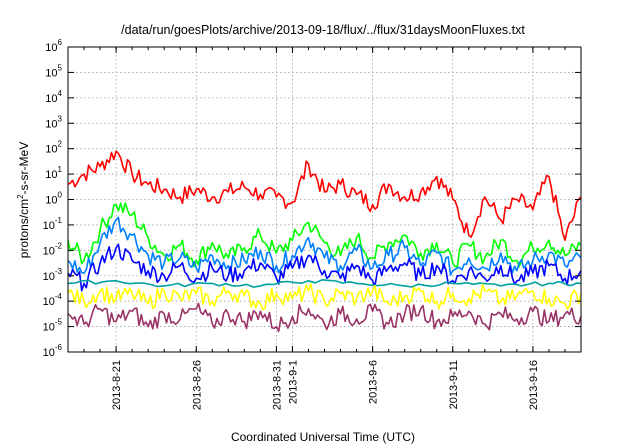 The image size is (640, 448). Describe the element at coordinates (197, 385) in the screenshot. I see `x-tick-label: 2013-8-26` at that location.